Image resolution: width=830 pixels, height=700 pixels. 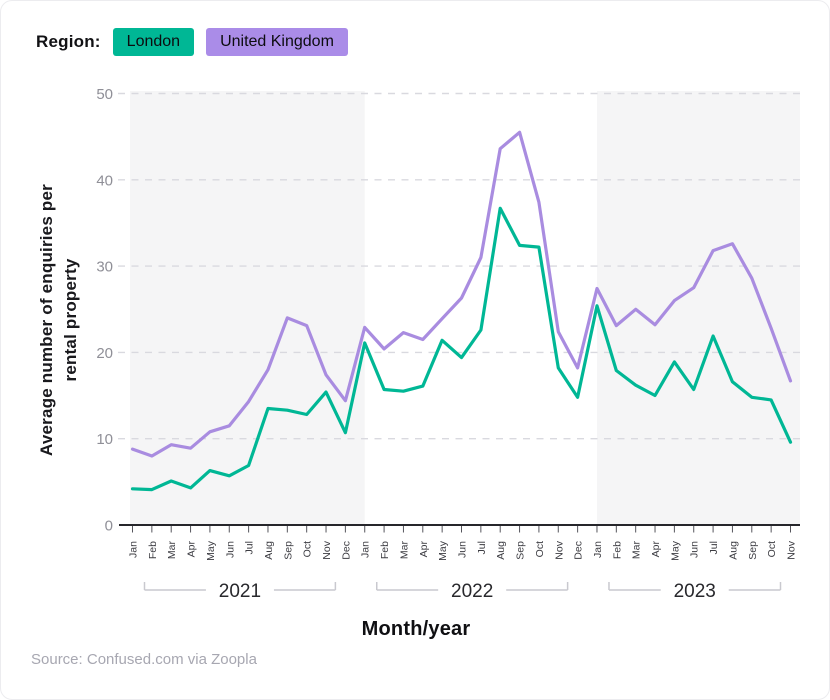 What do you see at coordinates (472, 591) in the screenshot?
I see `year-label-2022: 2022` at bounding box center [472, 591].